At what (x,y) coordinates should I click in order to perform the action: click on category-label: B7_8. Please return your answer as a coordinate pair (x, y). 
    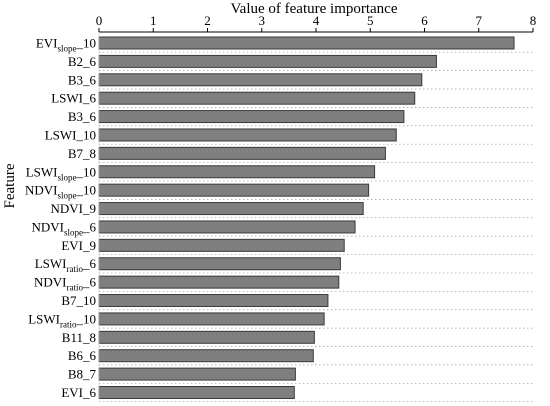
    Looking at the image, I should click on (82, 153).